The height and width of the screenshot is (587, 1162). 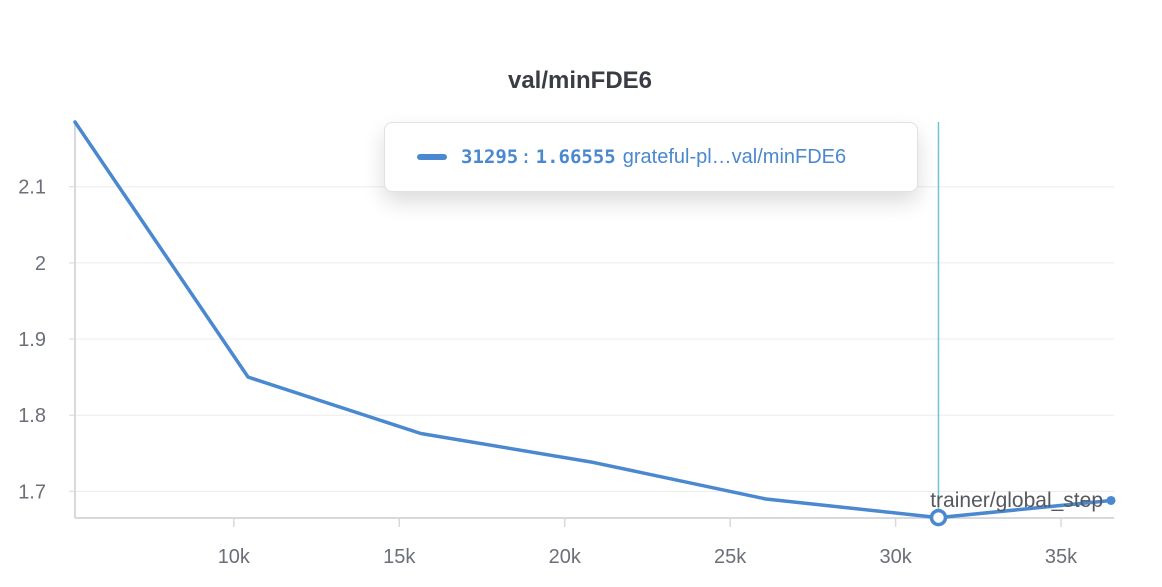 I want to click on y-tick-label: 1.9, so click(x=32, y=340).